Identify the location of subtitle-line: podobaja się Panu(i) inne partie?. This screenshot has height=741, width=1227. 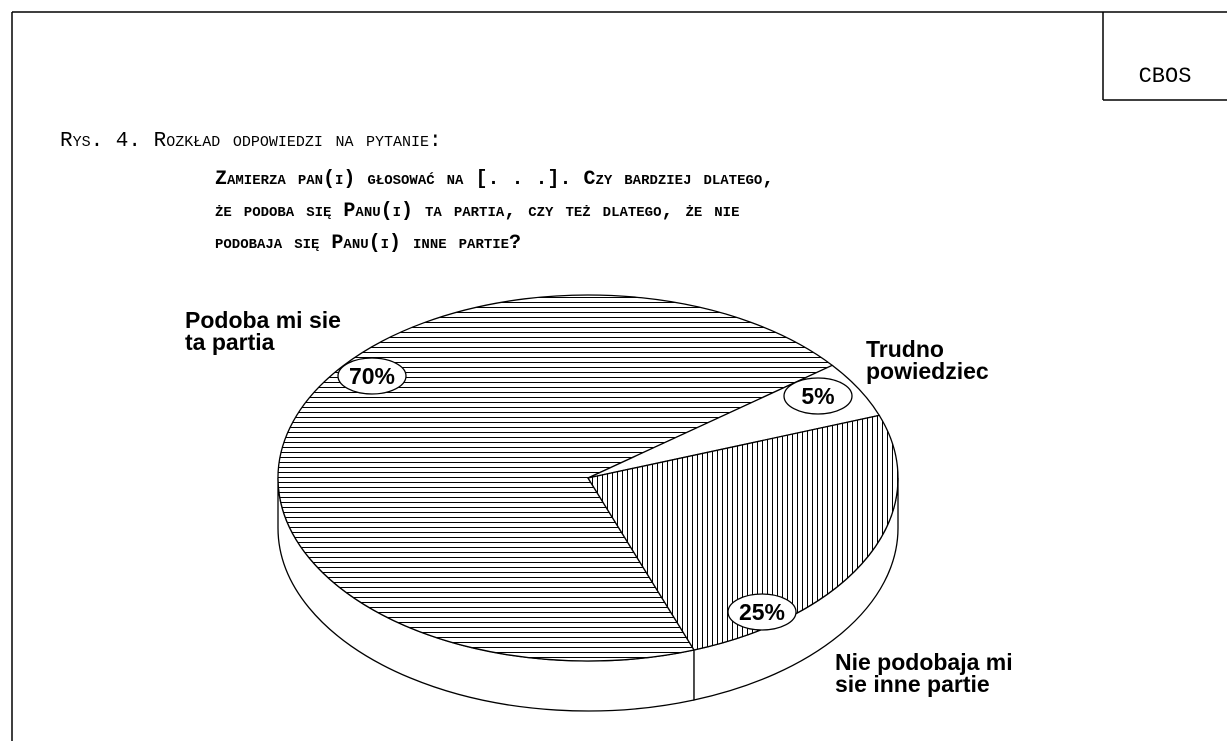
(368, 243).